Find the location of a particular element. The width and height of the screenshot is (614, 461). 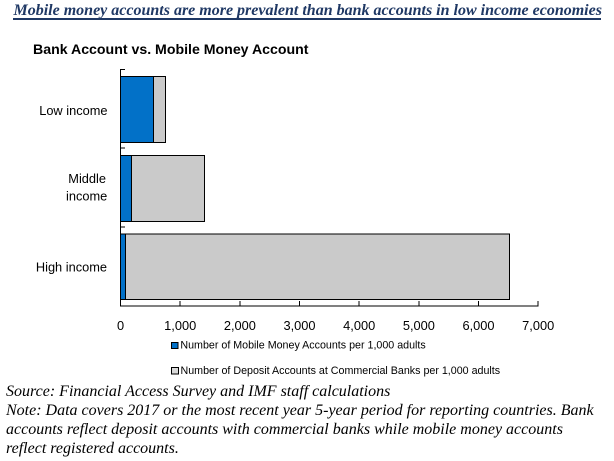

svg-text: Low income is located at coordinates (73, 110).